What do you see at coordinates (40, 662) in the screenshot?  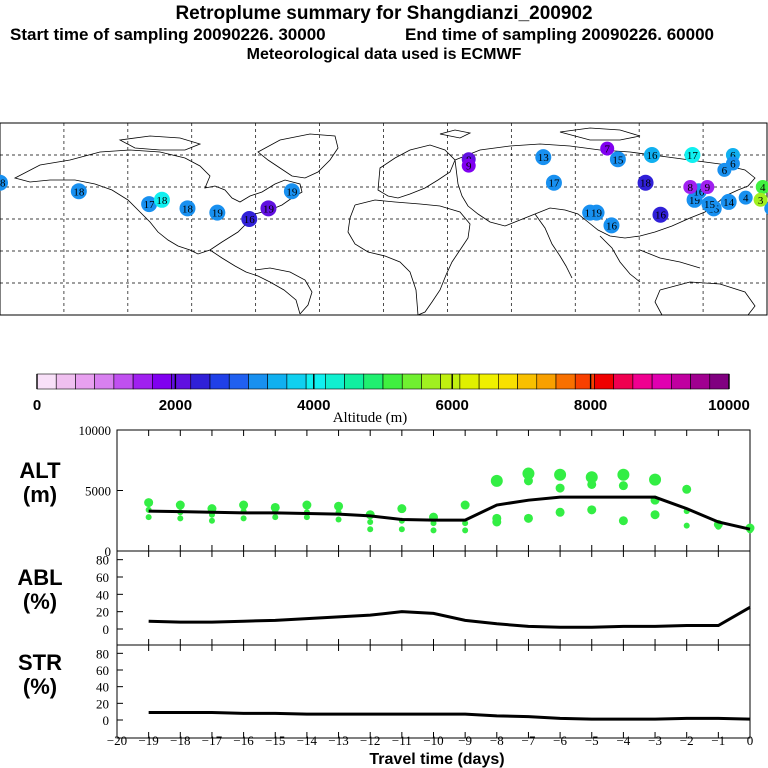 I see `str-panel-label: STR` at bounding box center [40, 662].